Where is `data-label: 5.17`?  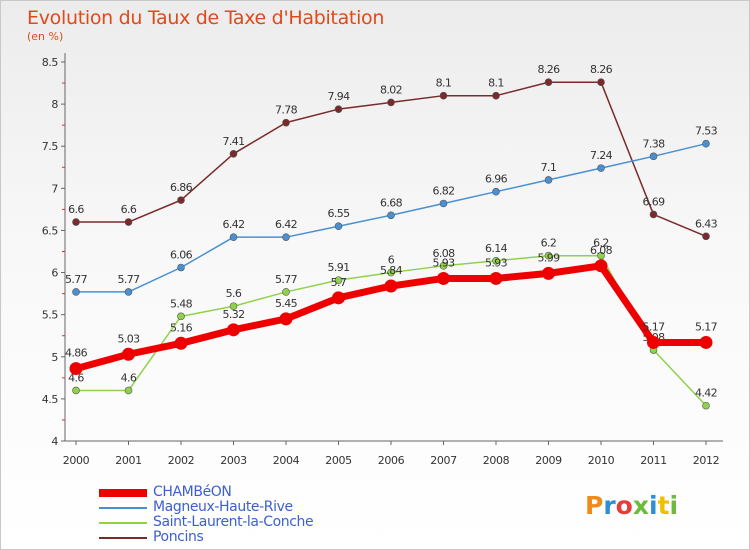
data-label: 5.17 is located at coordinates (706, 326).